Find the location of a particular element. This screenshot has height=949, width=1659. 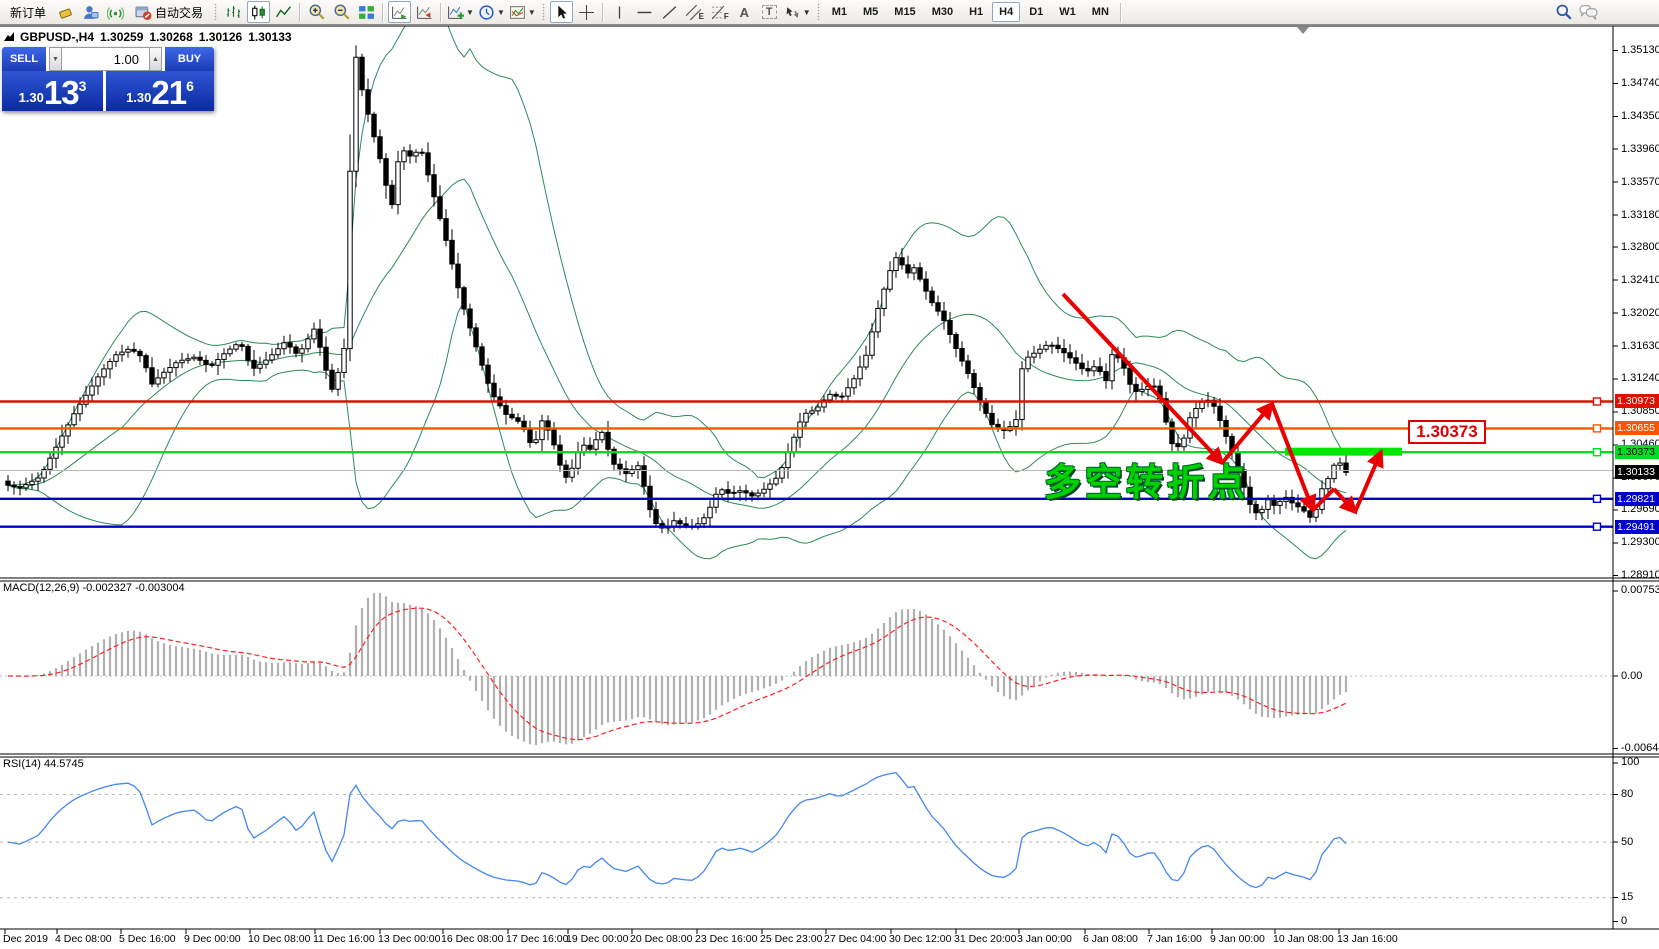

vertical-line-tool-icon is located at coordinates (619, 12).